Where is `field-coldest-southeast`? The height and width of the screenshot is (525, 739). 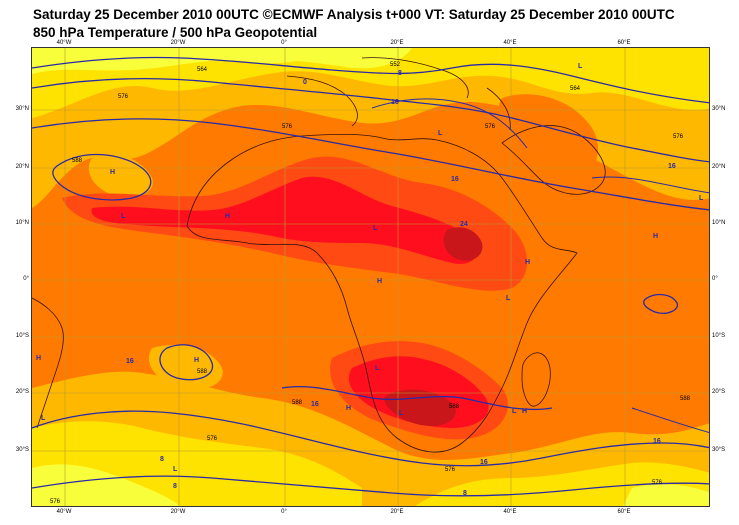
field-coldest-southeast is located at coordinates (666, 495).